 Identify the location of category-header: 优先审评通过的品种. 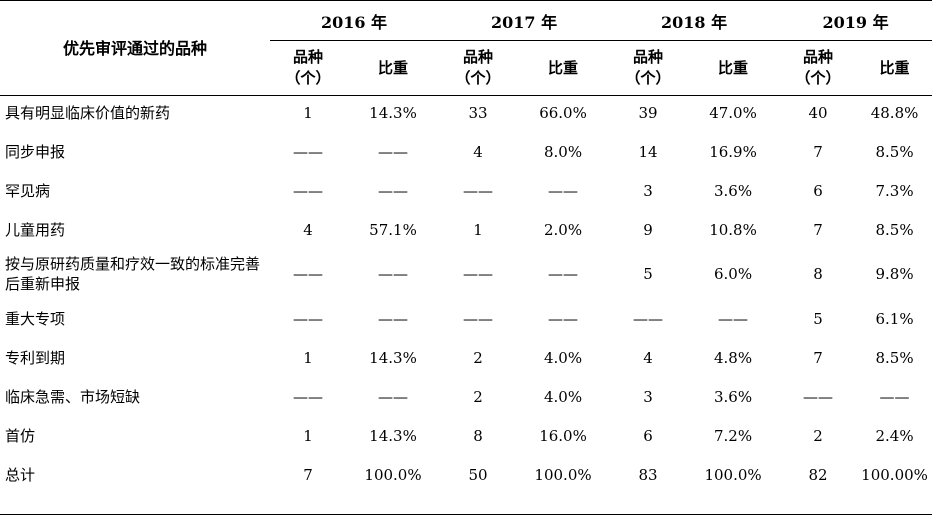
(134, 48).